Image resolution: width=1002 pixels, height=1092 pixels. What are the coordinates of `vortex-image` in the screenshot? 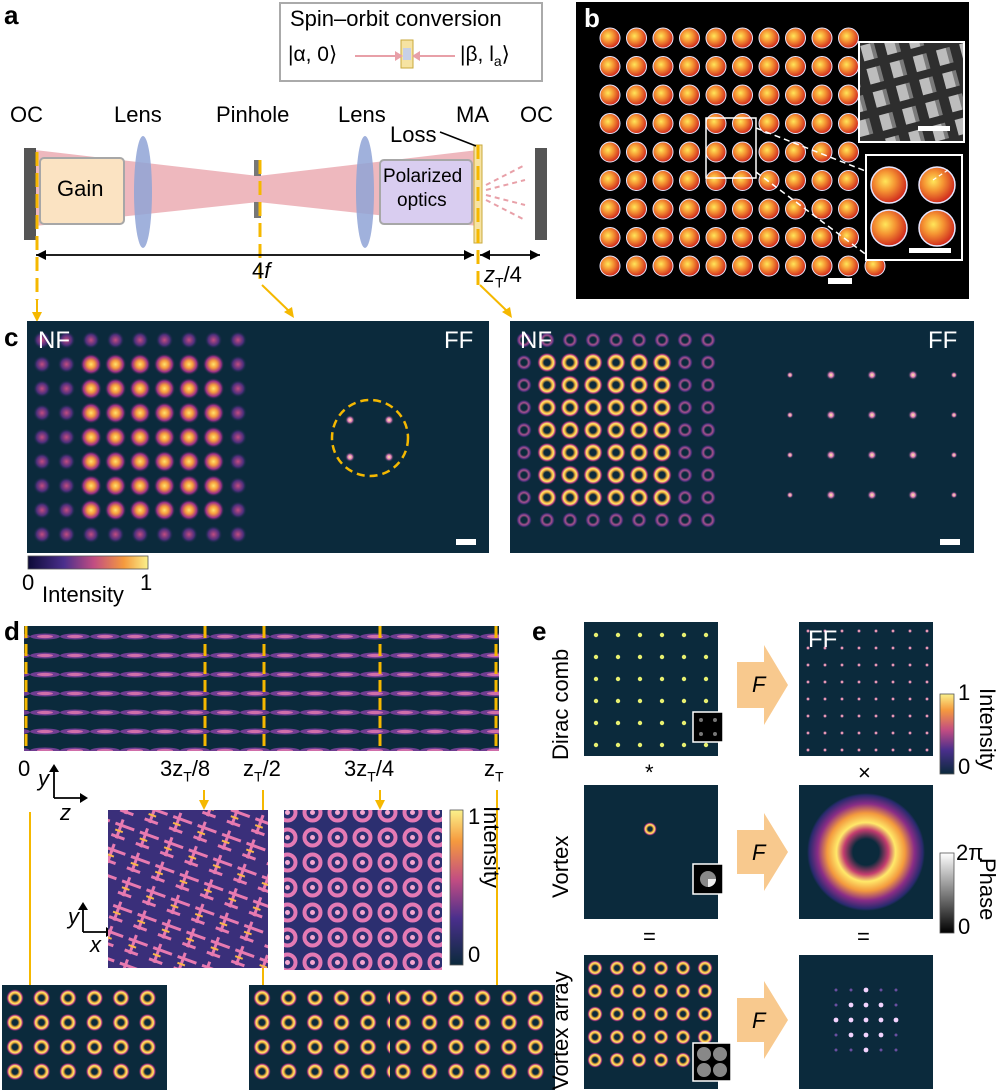 It's located at (651, 852).